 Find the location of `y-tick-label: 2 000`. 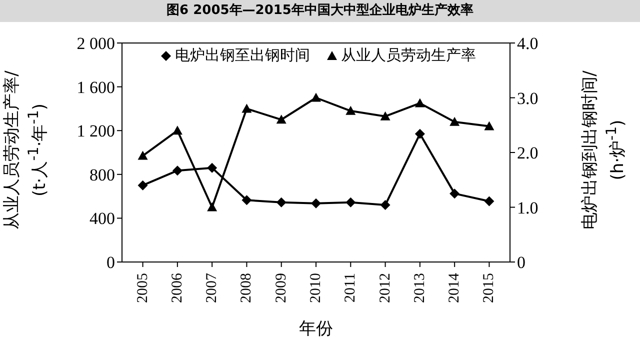

y-tick-label: 2 000 is located at coordinates (95, 44).